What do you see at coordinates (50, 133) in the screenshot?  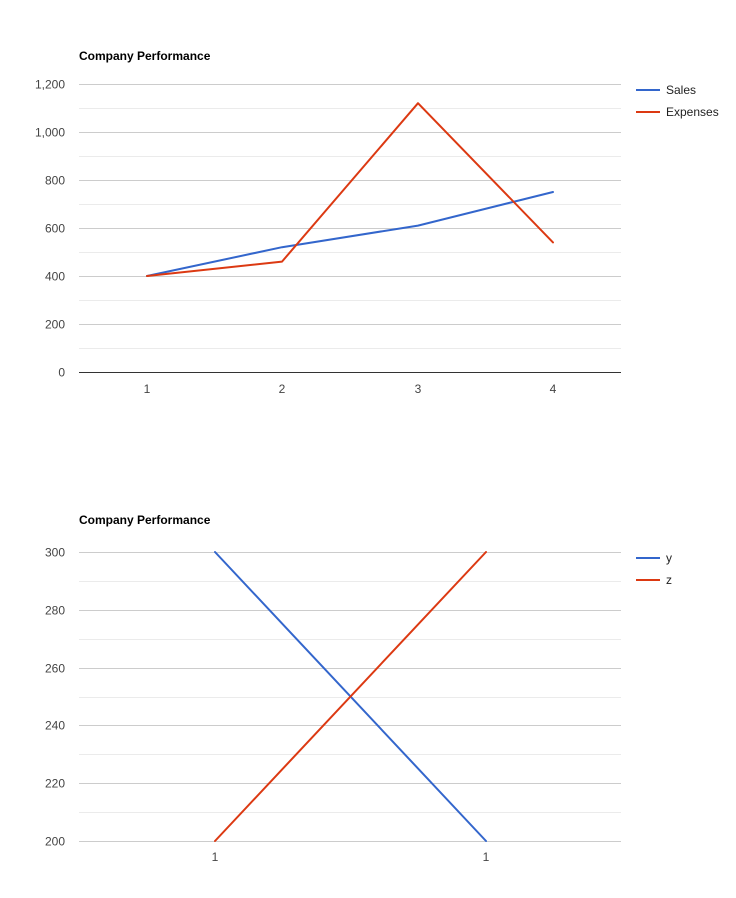 I see `chart-1-y-tick-label: 1,000` at bounding box center [50, 133].